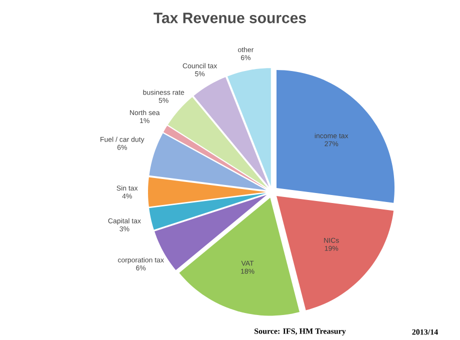  I want to click on source-note: Source: IFS, HM Treasury, so click(300, 332).